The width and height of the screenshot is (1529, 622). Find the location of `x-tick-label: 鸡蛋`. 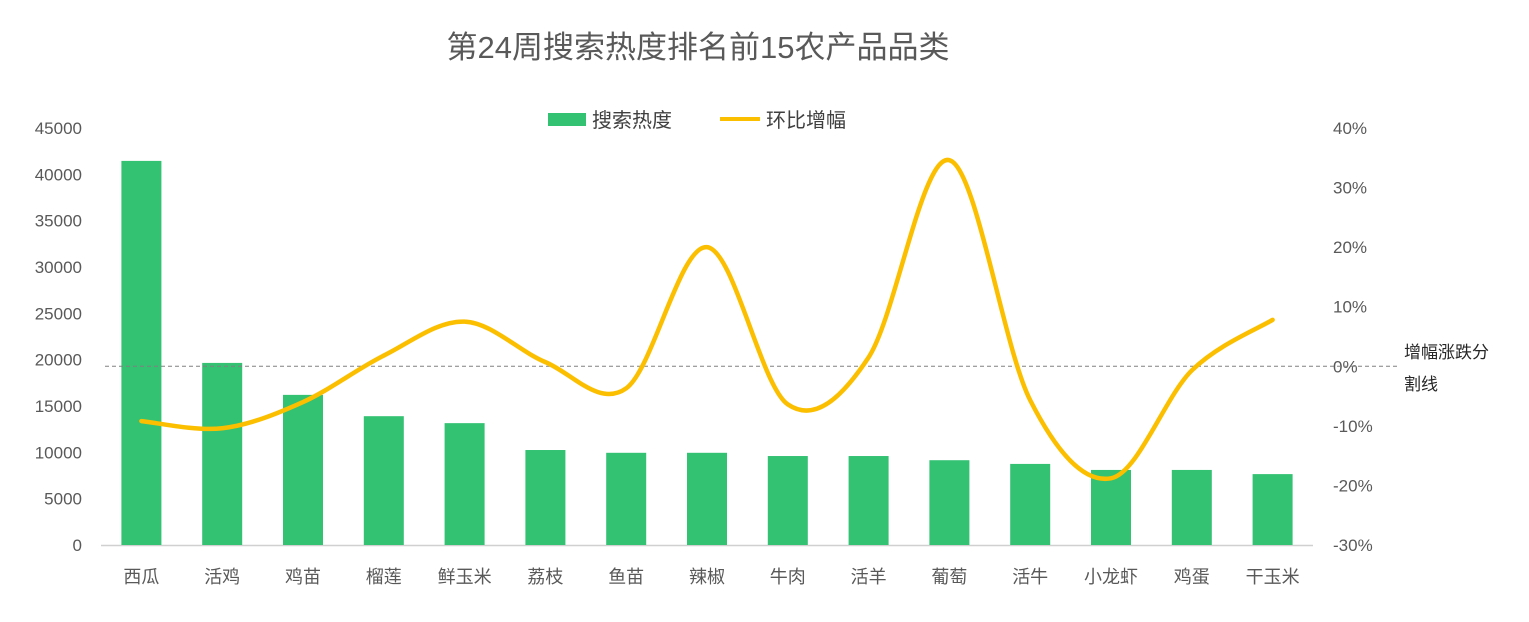

x-tick-label: 鸡蛋 is located at coordinates (1192, 577).